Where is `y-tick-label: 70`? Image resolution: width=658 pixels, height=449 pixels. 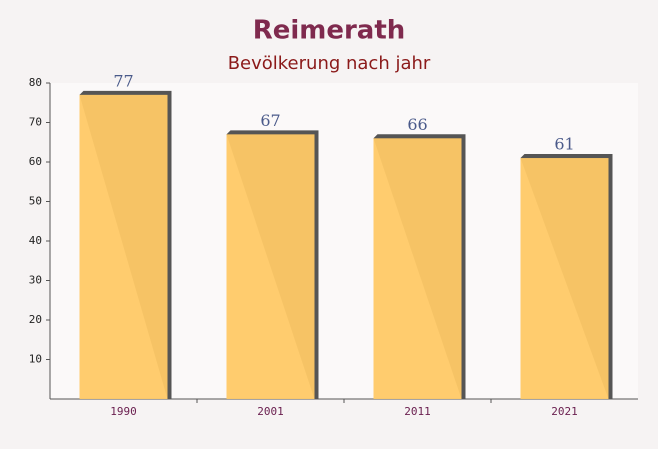
y-tick-label: 70 is located at coordinates (35, 122).